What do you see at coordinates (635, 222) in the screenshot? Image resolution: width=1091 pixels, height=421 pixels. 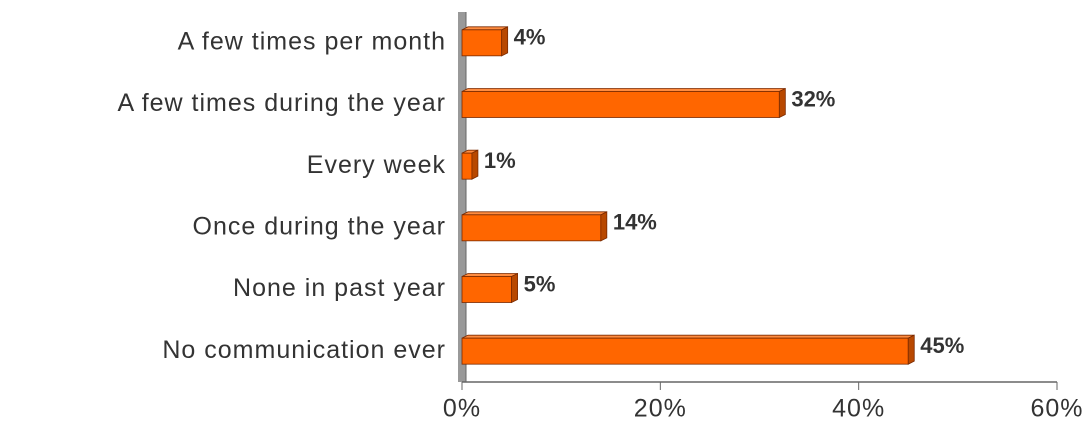 I see `data-label: 14%` at bounding box center [635, 222].